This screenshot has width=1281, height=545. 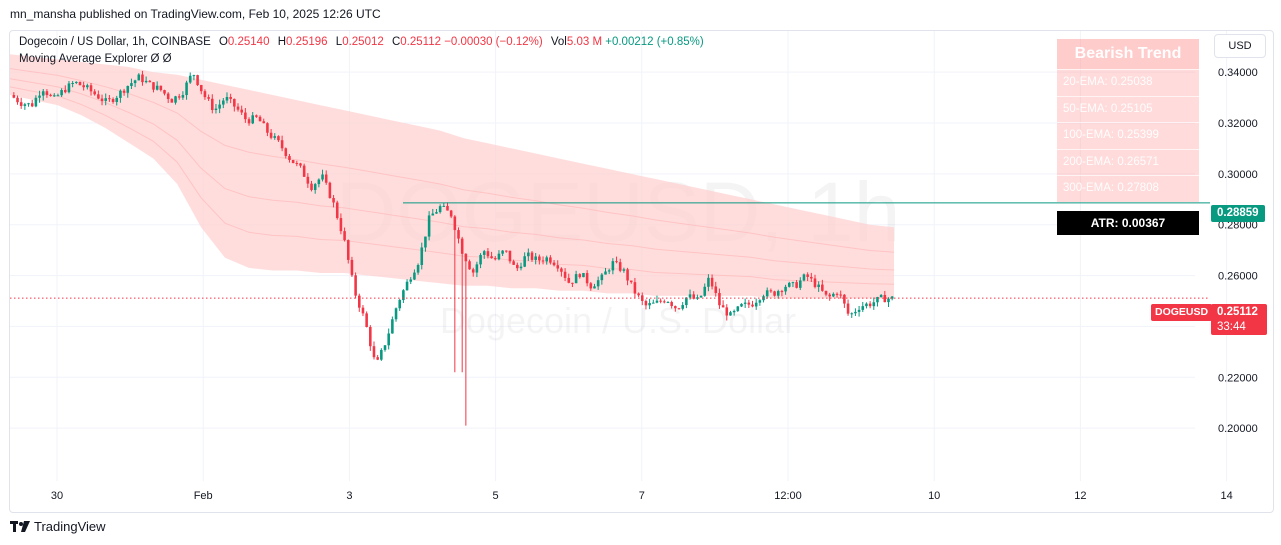 I want to click on change-value: −0.00030 (−0.12%), so click(x=493, y=42).